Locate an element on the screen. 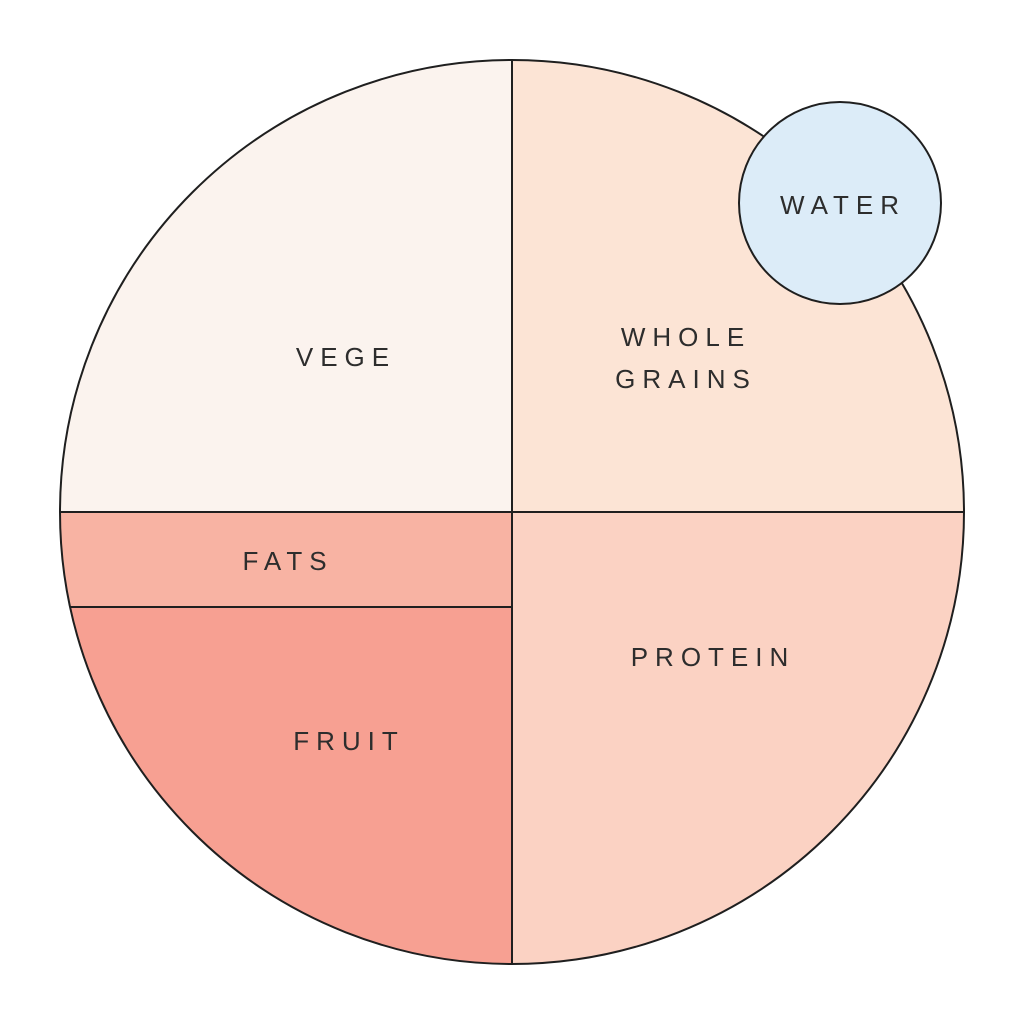  segment-fats is located at coordinates (286, 559).